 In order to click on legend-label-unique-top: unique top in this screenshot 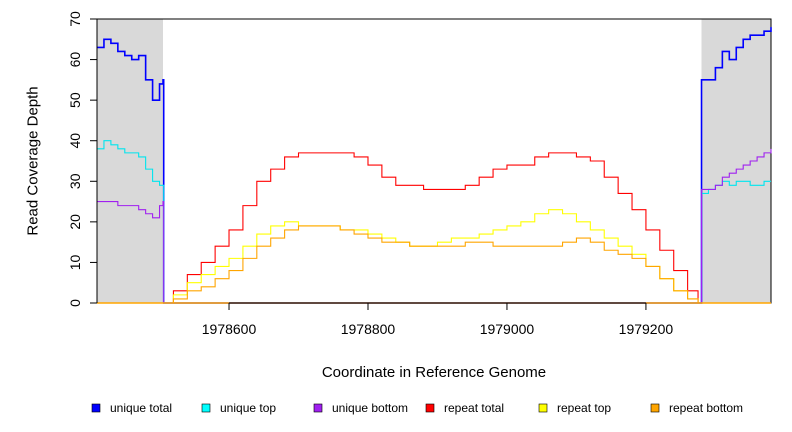, I will do `click(248, 408)`.